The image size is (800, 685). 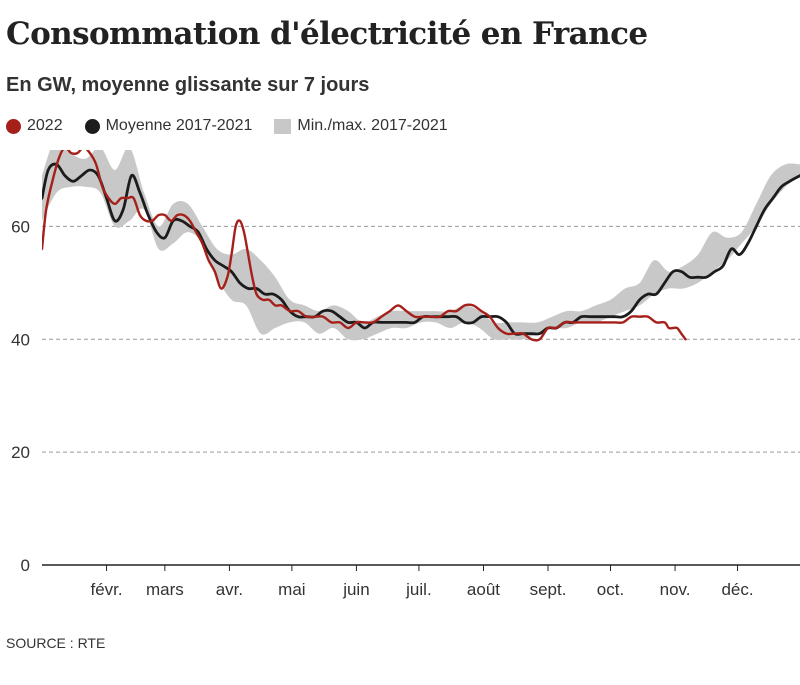 What do you see at coordinates (92, 126) in the screenshot?
I see `legend-swatch-moyenne` at bounding box center [92, 126].